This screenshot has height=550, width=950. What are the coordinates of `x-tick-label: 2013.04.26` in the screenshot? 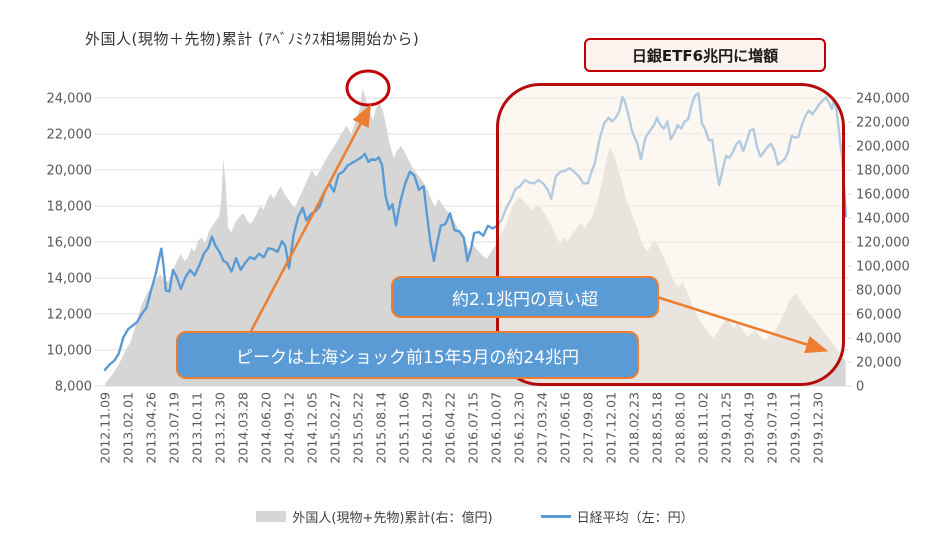 It's located at (151, 428).